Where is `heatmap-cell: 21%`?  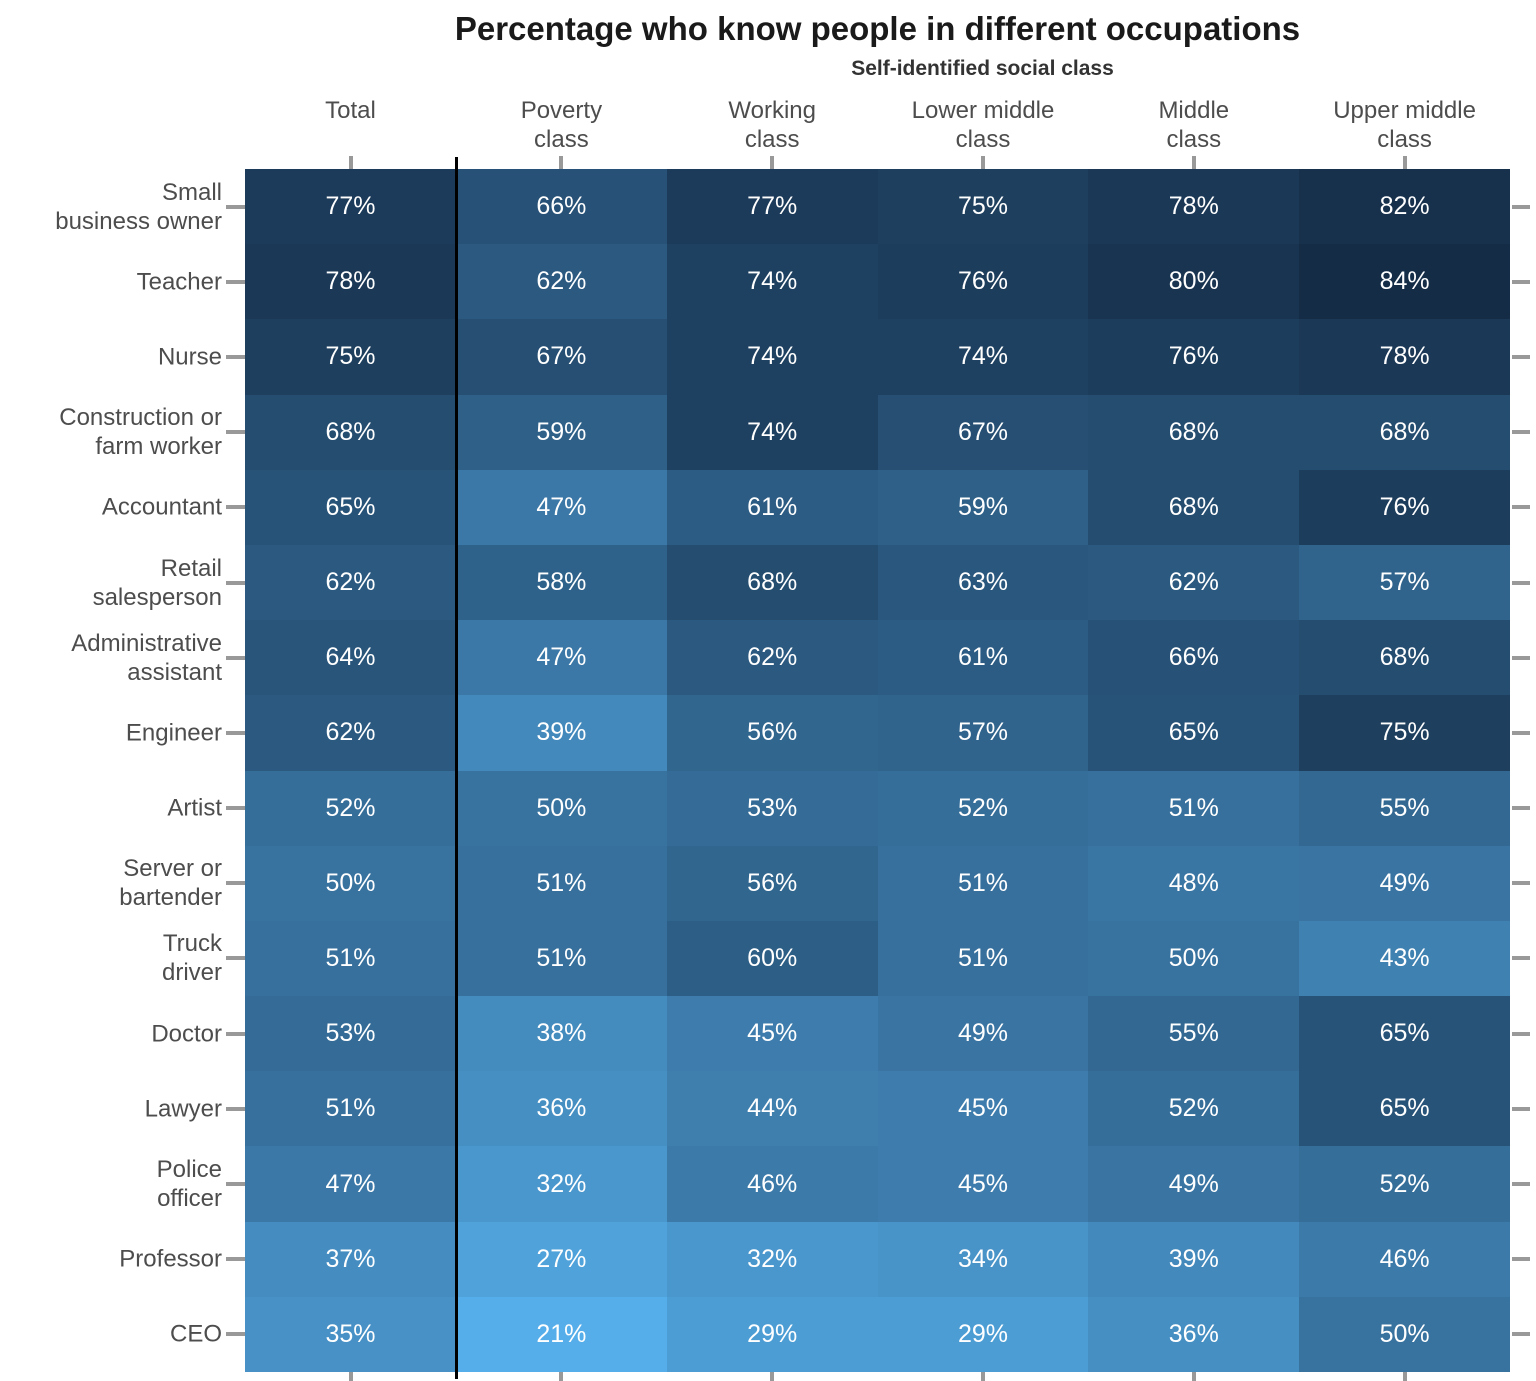
heatmap-cell: 21% is located at coordinates (561, 1334).